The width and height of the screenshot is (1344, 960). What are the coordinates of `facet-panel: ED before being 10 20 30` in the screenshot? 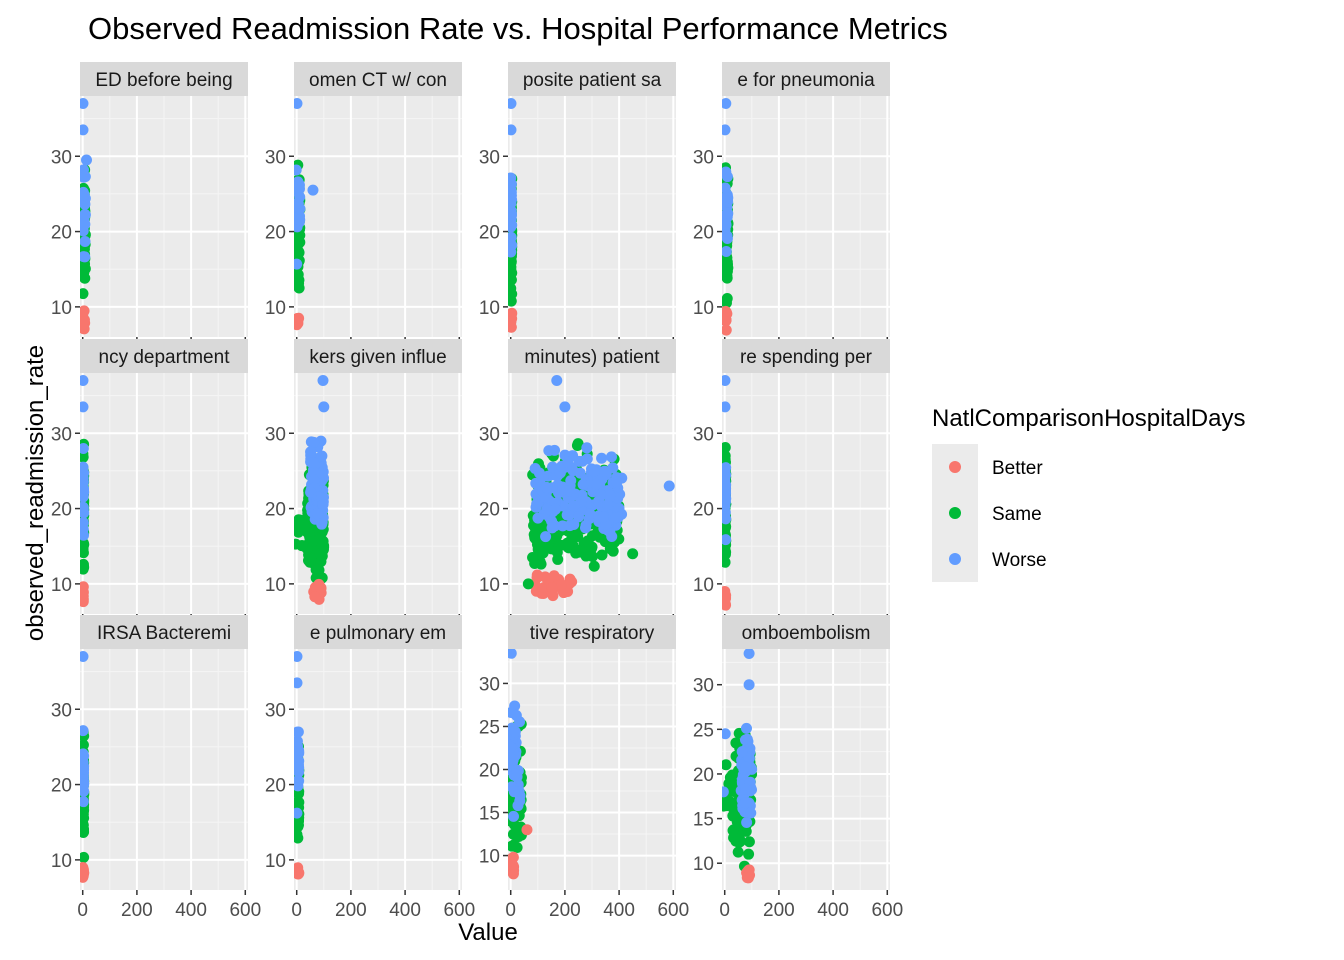 It's located at (149, 202).